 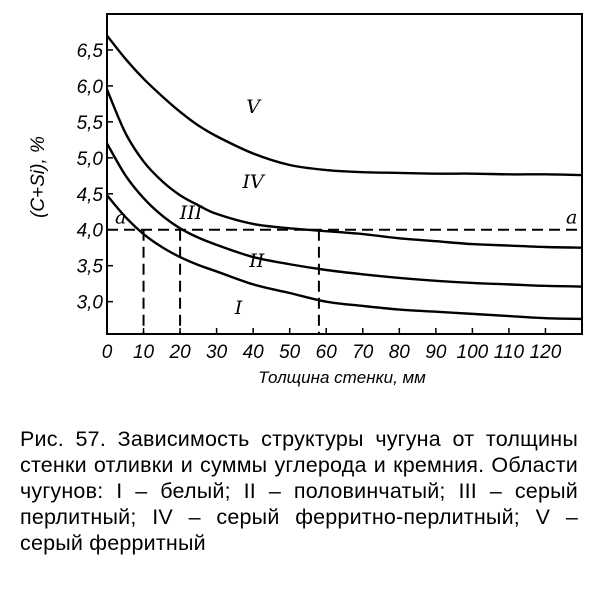 What do you see at coordinates (436, 352) in the screenshot?
I see `x-tick-label: 90` at bounding box center [436, 352].